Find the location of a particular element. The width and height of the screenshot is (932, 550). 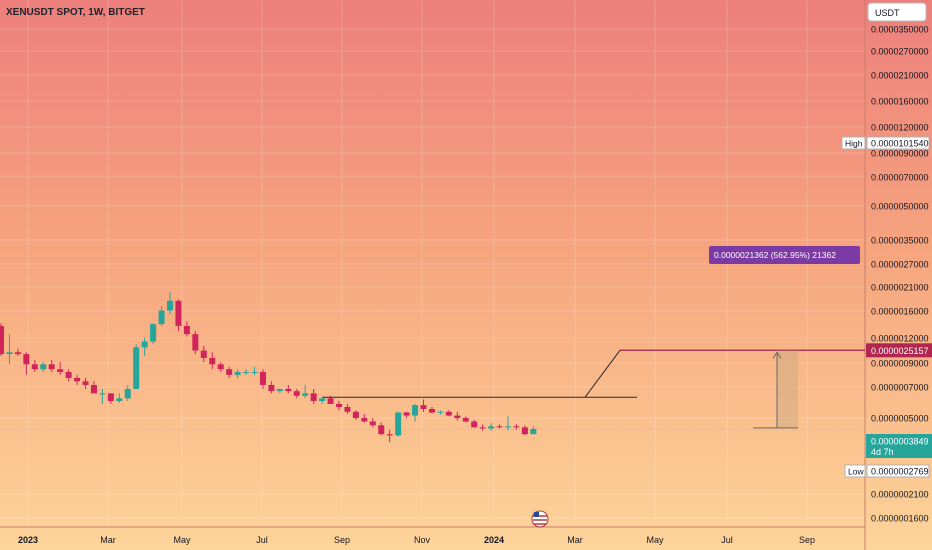

low-value-box is located at coordinates (898, 471).